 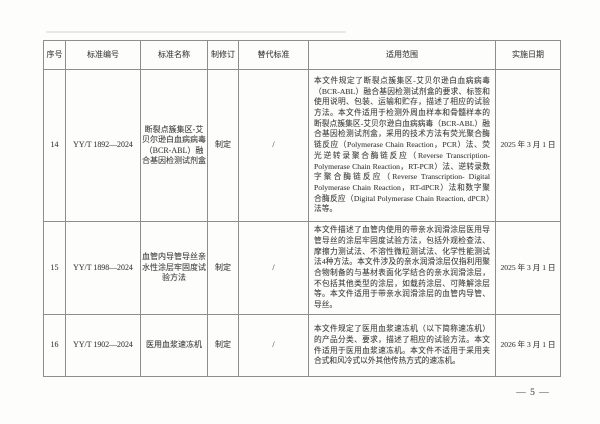 I want to click on header-cell-date: 实施日期, so click(x=528, y=55).